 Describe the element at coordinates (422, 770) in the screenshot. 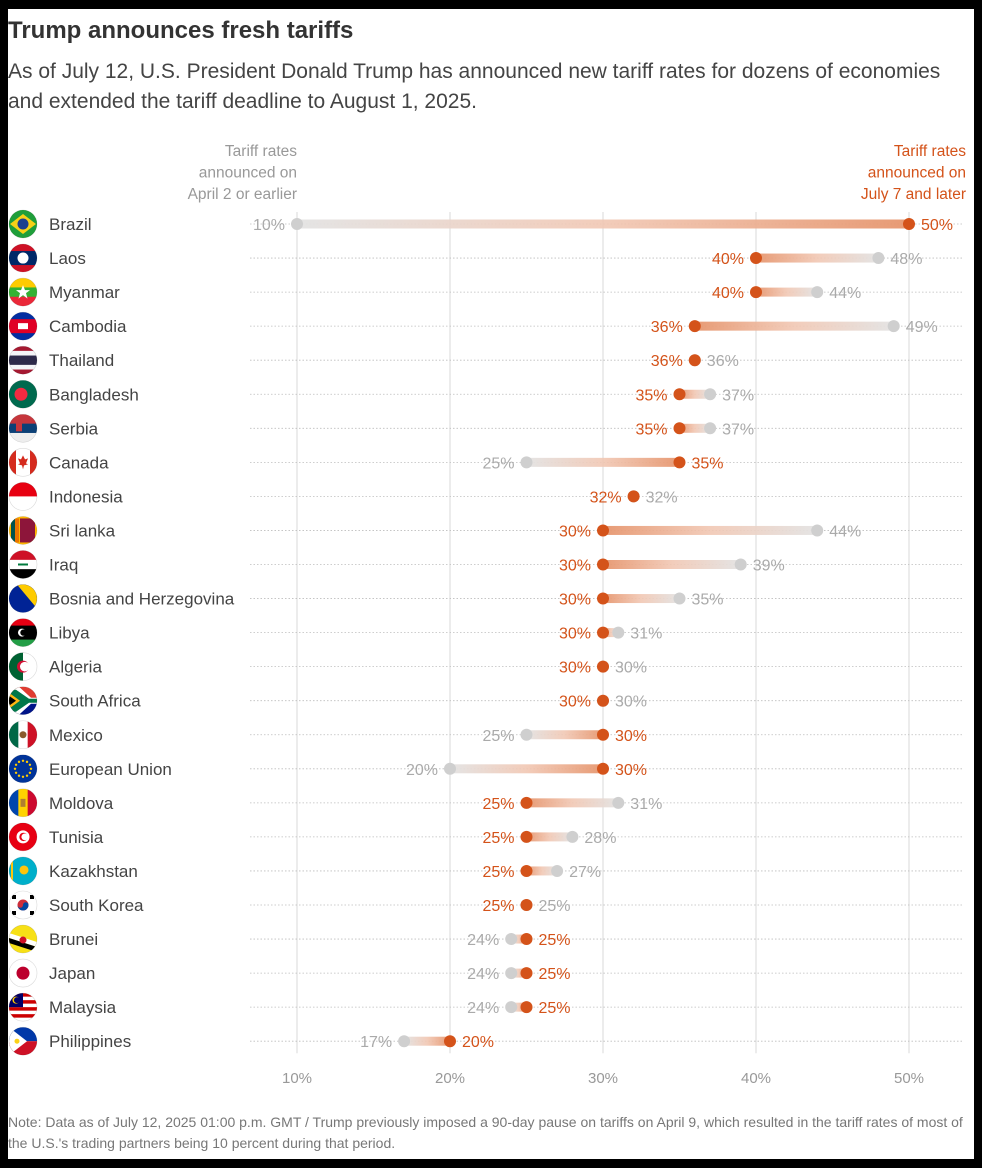

I see `old-rate-label: 20%` at that location.